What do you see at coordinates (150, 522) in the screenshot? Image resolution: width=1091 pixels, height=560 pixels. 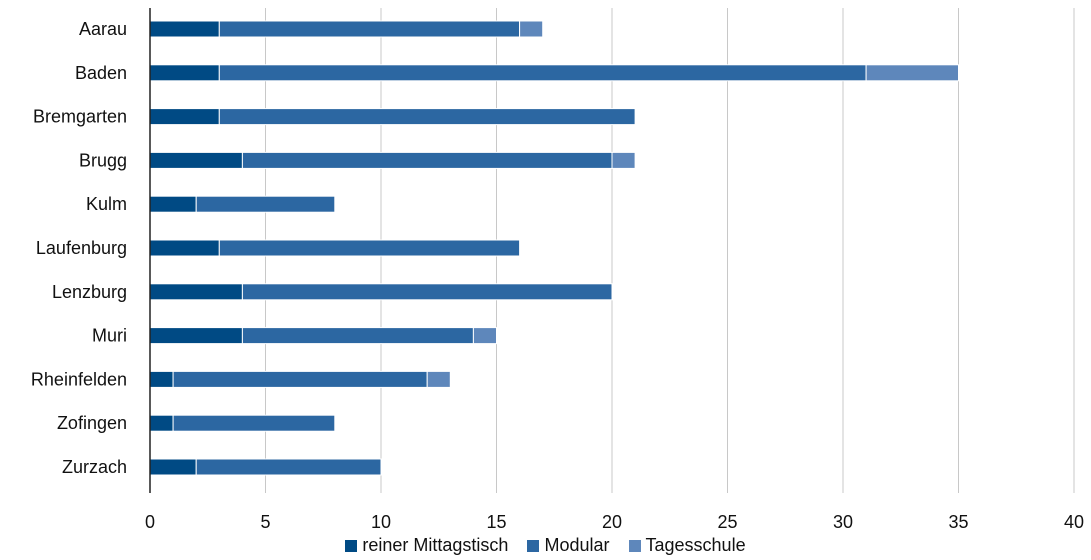 I see `x-tick-label: 0` at bounding box center [150, 522].